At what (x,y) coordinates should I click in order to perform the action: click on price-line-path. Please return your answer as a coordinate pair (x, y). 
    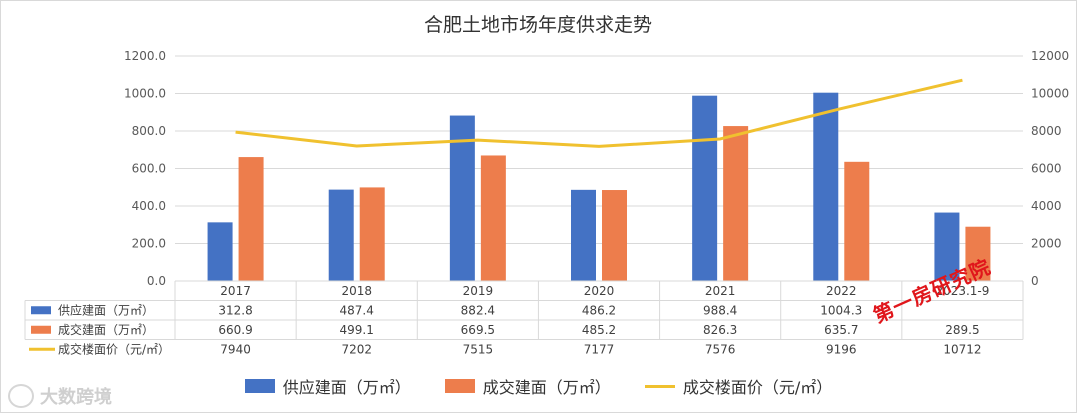
    Looking at the image, I should click on (599, 113).